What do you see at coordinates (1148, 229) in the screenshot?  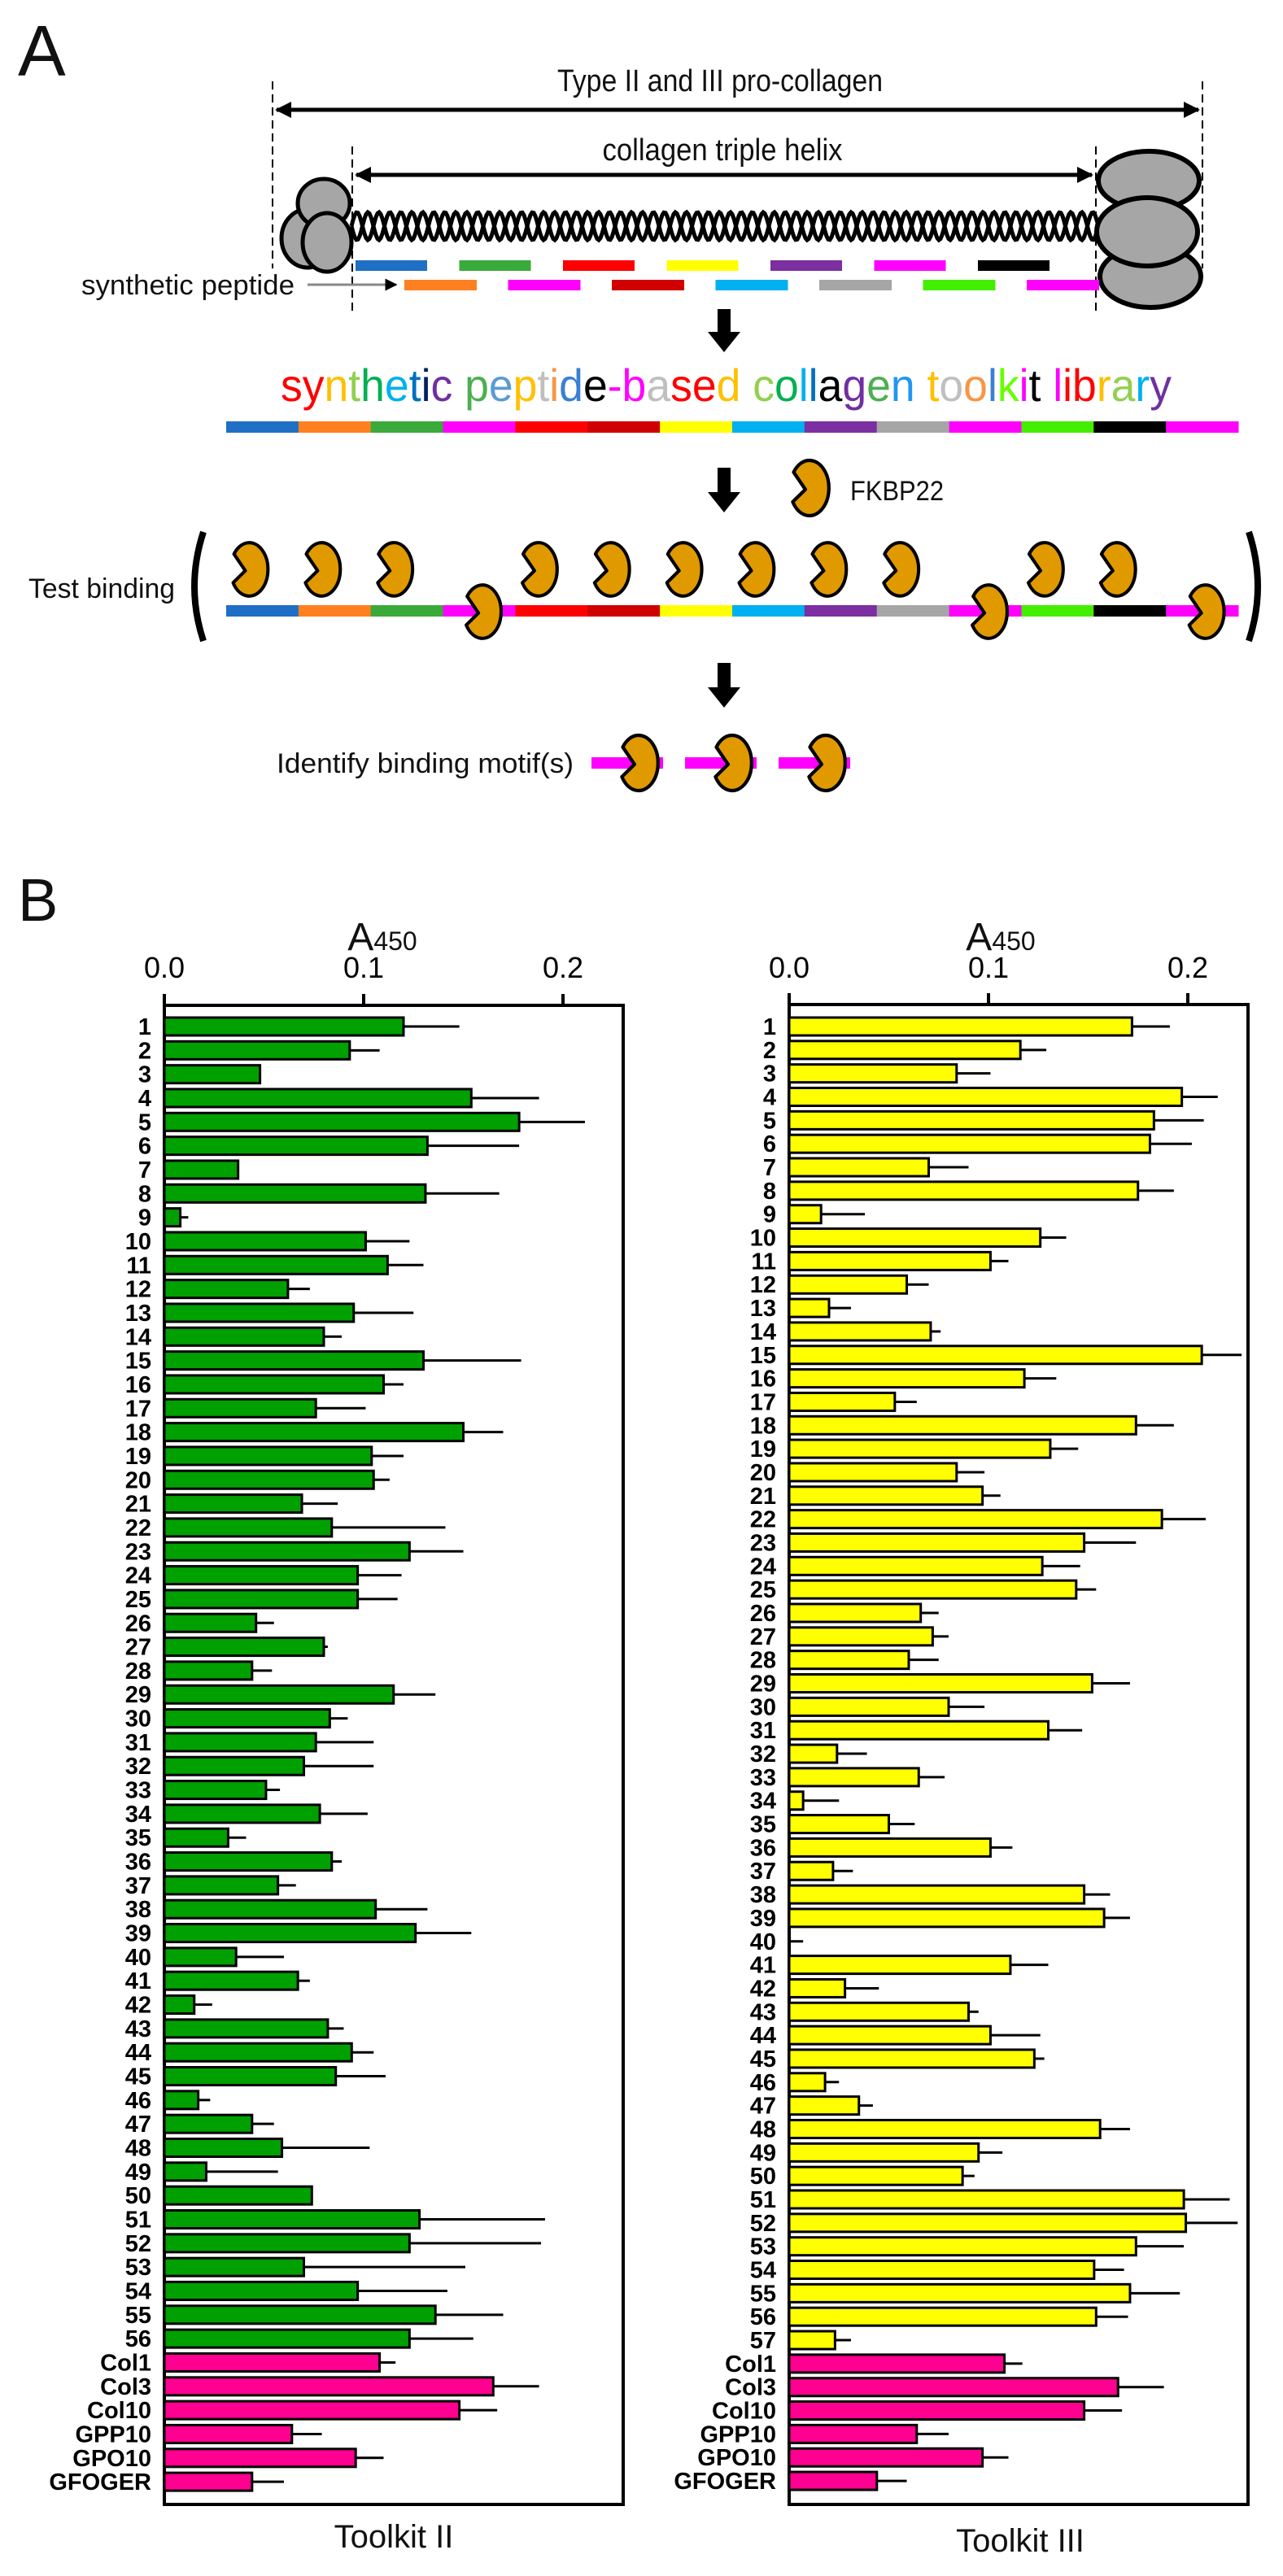 I see `c-terminal-globule` at bounding box center [1148, 229].